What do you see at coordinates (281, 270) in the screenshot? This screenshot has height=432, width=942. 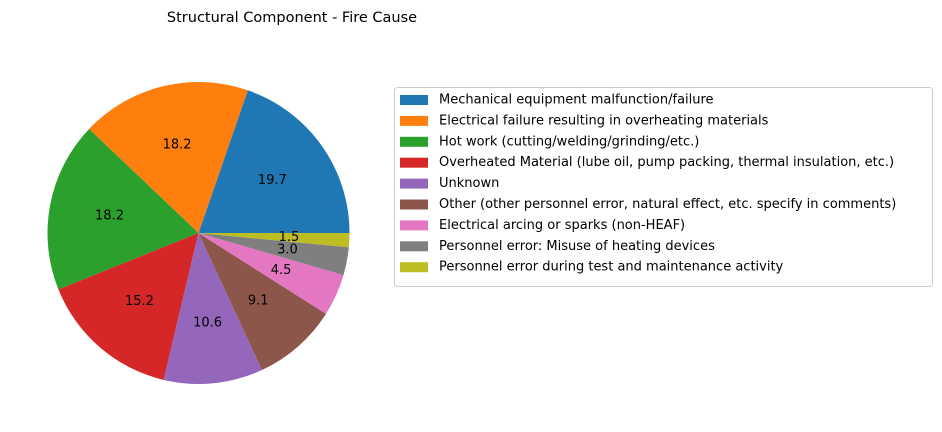 I see `slice-value-label: 4.5` at bounding box center [281, 270].